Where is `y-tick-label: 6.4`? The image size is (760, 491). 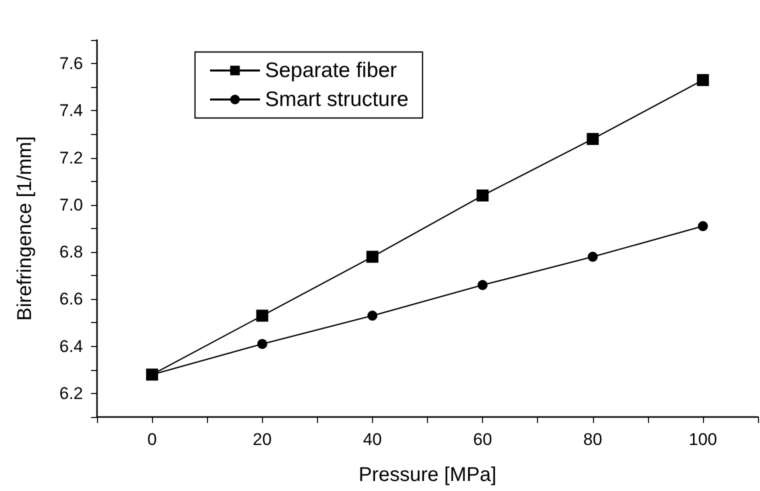 y-tick-label: 6.4 is located at coordinates (71, 346).